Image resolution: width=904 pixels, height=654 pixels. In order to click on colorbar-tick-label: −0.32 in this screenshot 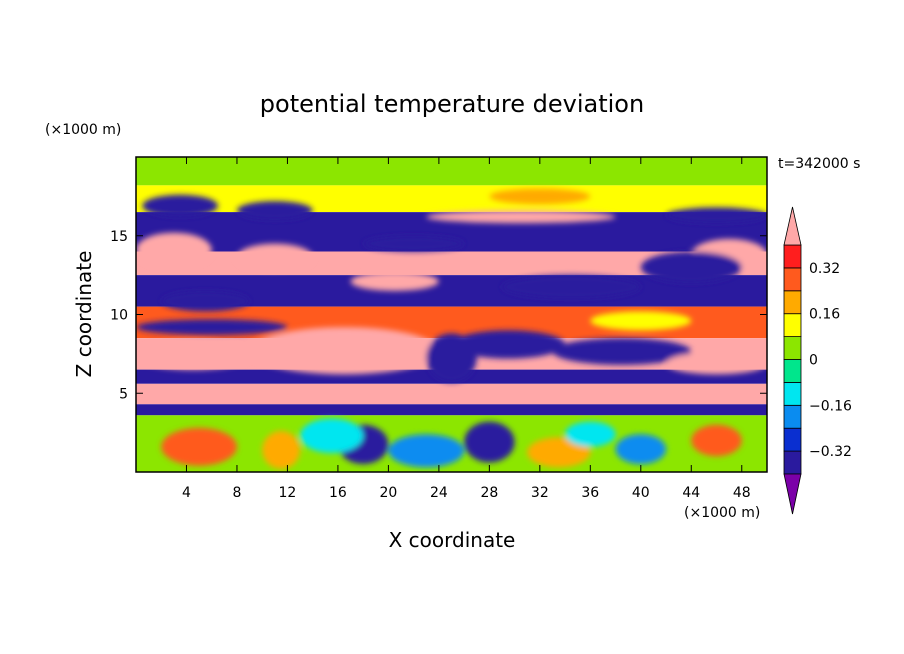, I will do `click(830, 452)`.